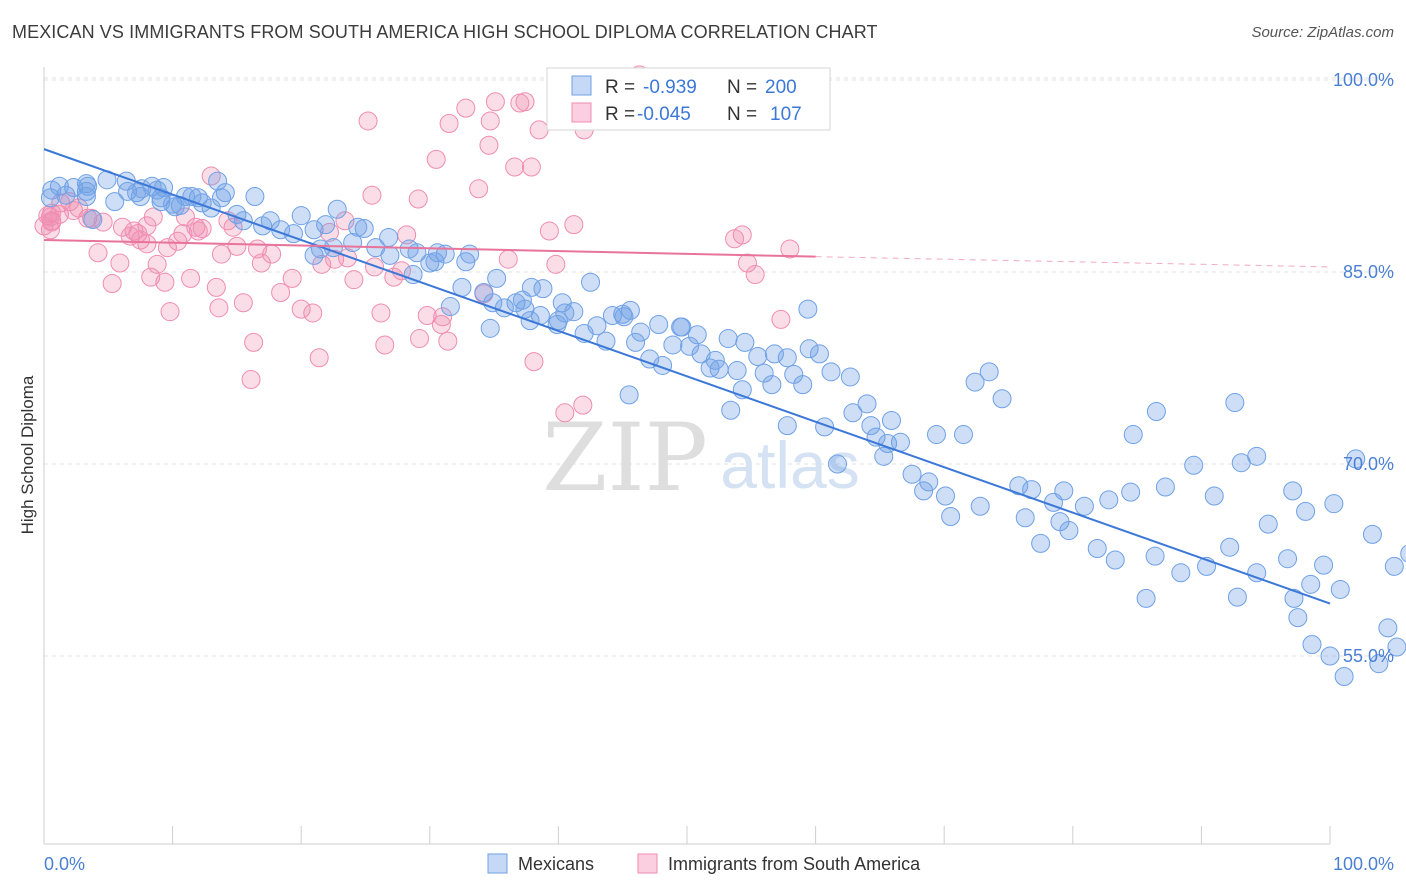 The image size is (1406, 892). Describe the element at coordinates (581, 85) in the screenshot. I see `stats-swatch-blue` at that location.